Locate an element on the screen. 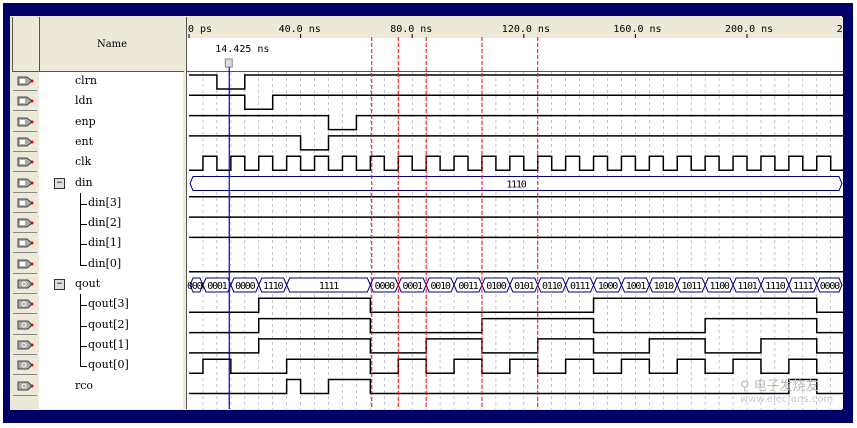 The image size is (857, 428). bus-segment: 0101 is located at coordinates (524, 285).